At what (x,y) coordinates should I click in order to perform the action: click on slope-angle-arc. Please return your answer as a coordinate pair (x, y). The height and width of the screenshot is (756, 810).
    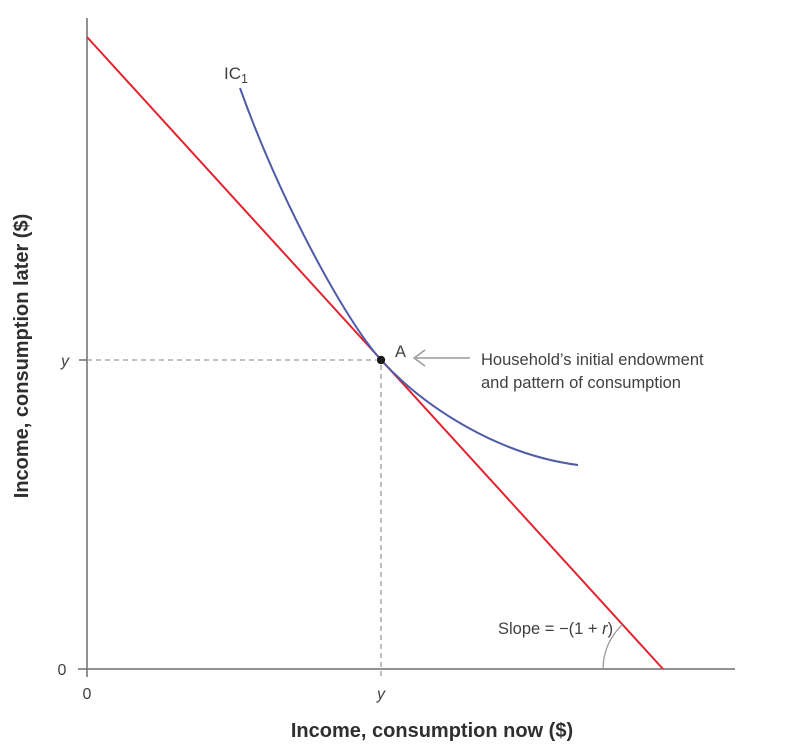
    Looking at the image, I should click on (612, 647).